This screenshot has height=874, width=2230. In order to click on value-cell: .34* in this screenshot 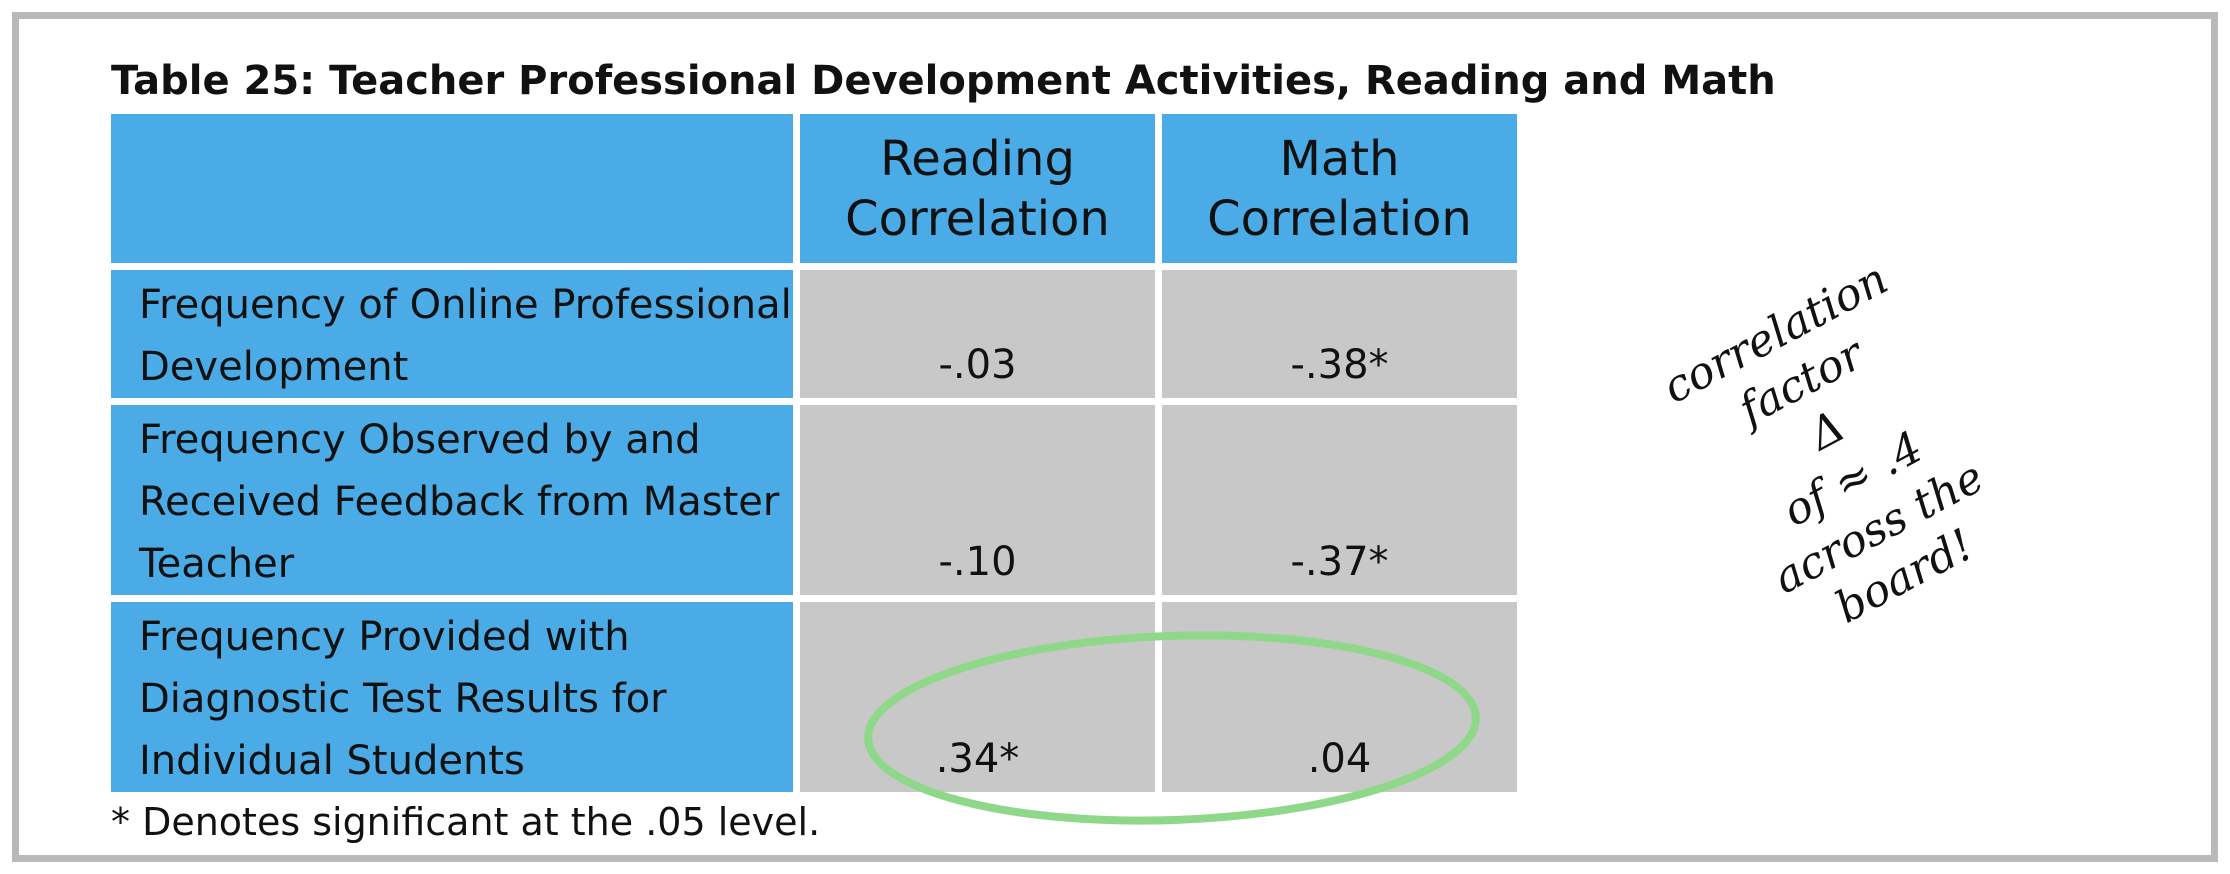, I will do `click(977, 697)`.